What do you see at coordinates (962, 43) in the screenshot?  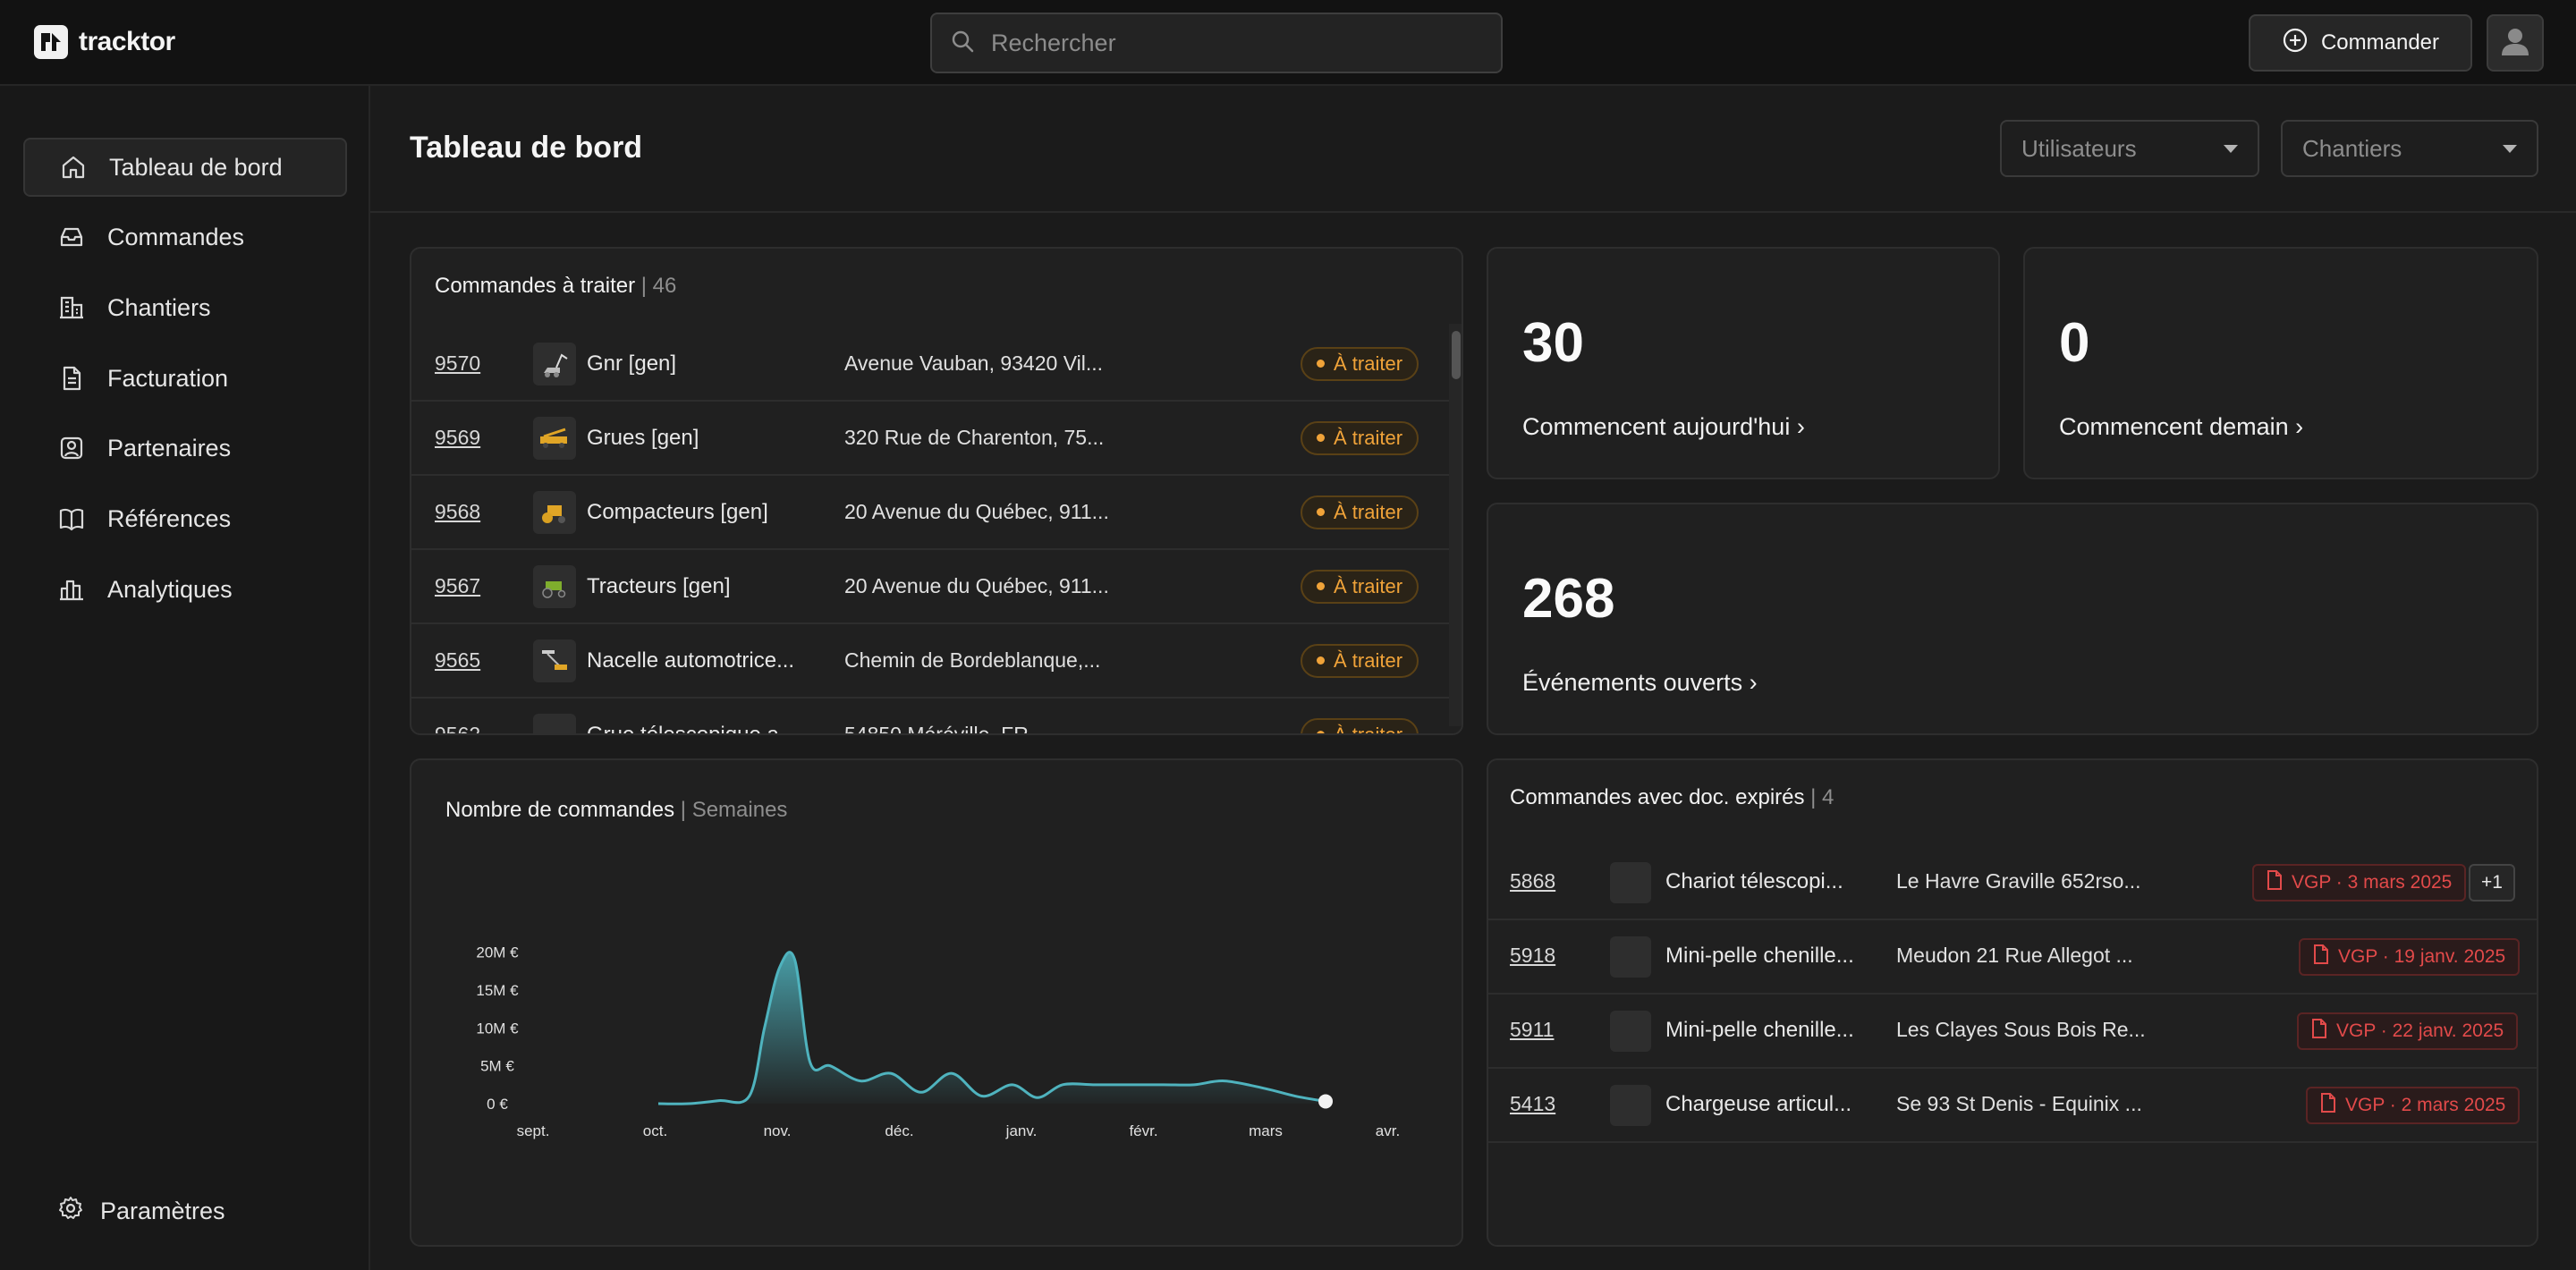 I see `search-icon` at bounding box center [962, 43].